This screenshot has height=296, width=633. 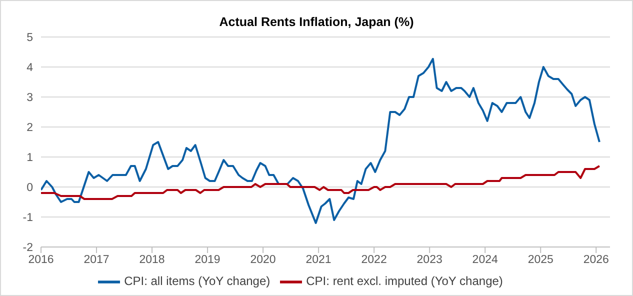 What do you see at coordinates (404, 281) in the screenshot?
I see `legend-label: CPI: rent excl. imputed (YoY change)` at bounding box center [404, 281].